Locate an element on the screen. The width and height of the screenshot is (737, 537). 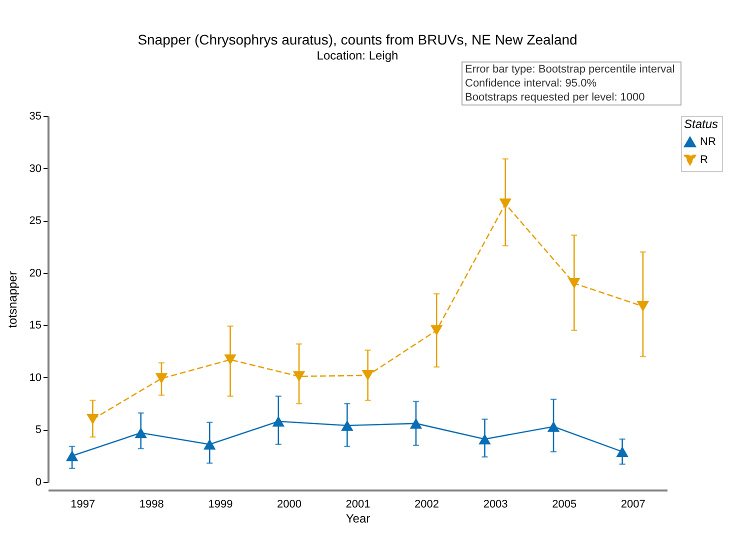
y-axis-title: totsnapper is located at coordinates (12, 299).